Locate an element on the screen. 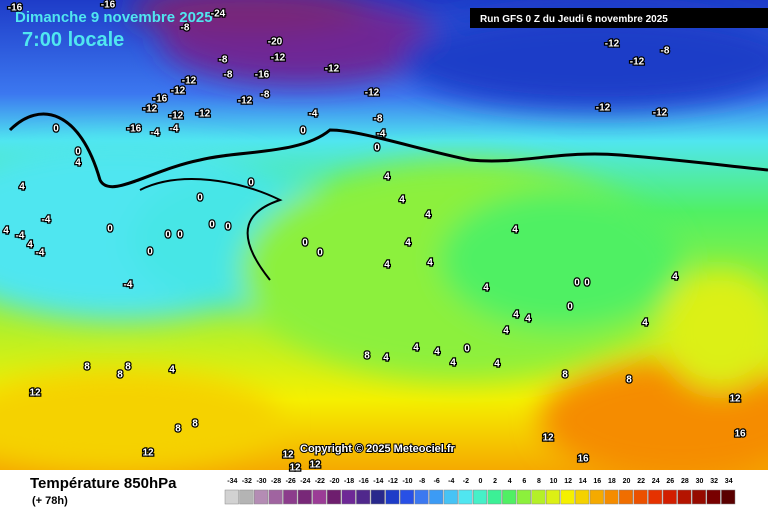 The image size is (768, 517). legend-label: 12 is located at coordinates (568, 481).